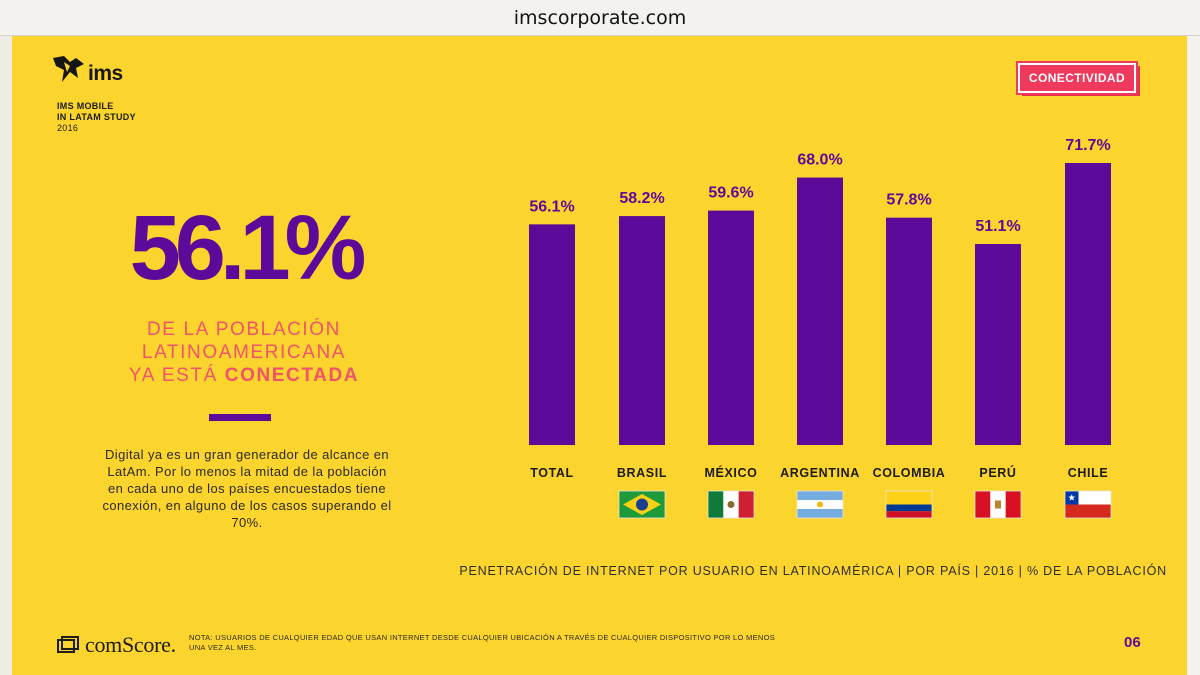 This screenshot has width=1200, height=675. What do you see at coordinates (820, 473) in the screenshot?
I see `category-label-argentina: ARGENTINA` at bounding box center [820, 473].